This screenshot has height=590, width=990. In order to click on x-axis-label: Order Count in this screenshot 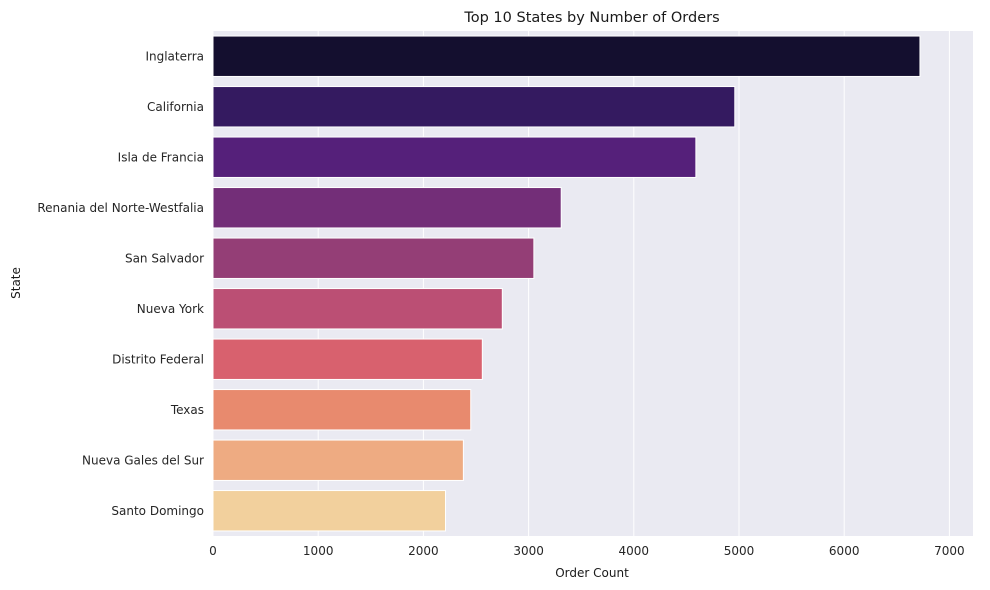, I will do `click(592, 573)`.